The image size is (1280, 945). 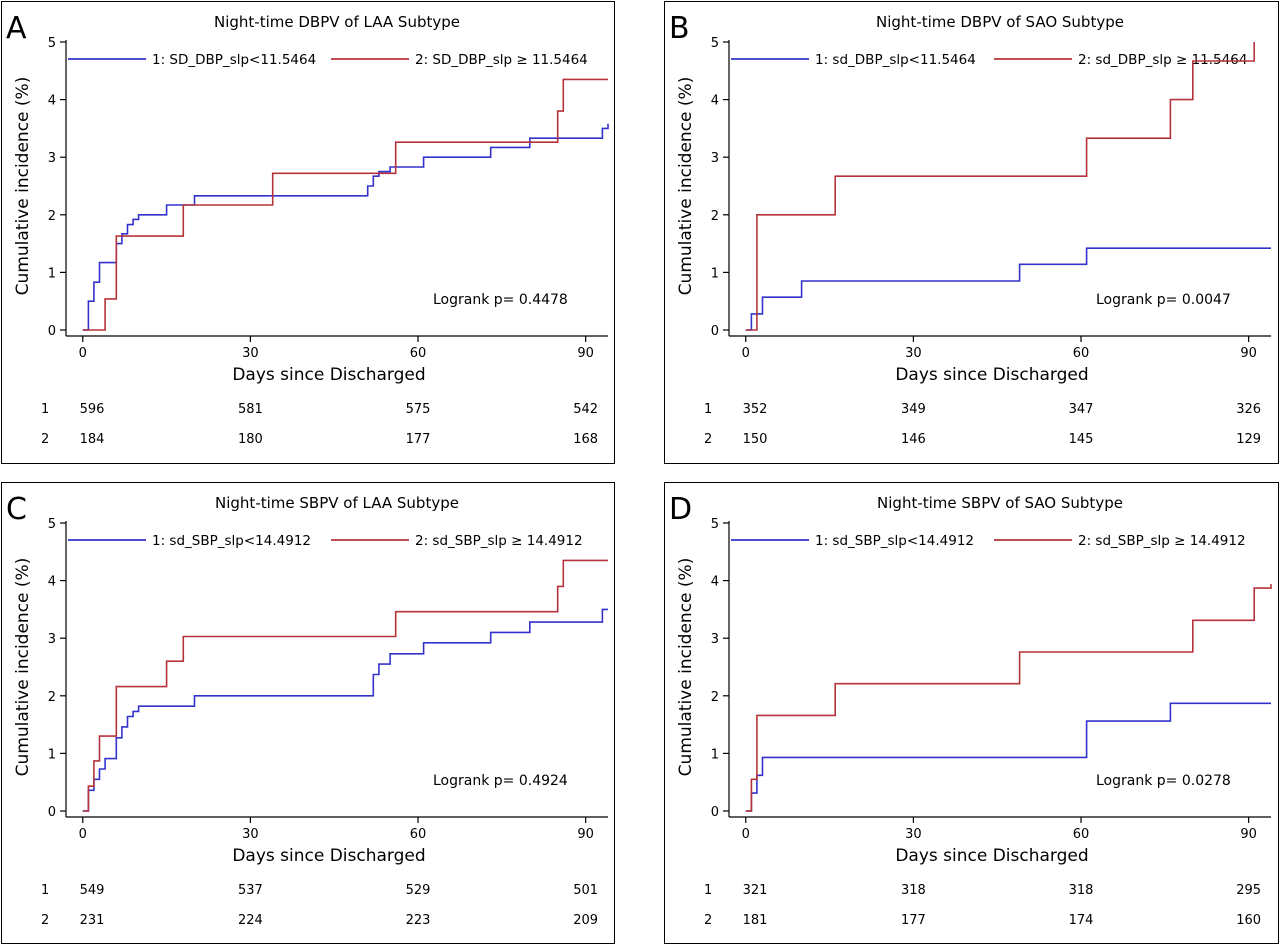 What do you see at coordinates (680, 509) in the screenshot?
I see `panel-letter: D` at bounding box center [680, 509].